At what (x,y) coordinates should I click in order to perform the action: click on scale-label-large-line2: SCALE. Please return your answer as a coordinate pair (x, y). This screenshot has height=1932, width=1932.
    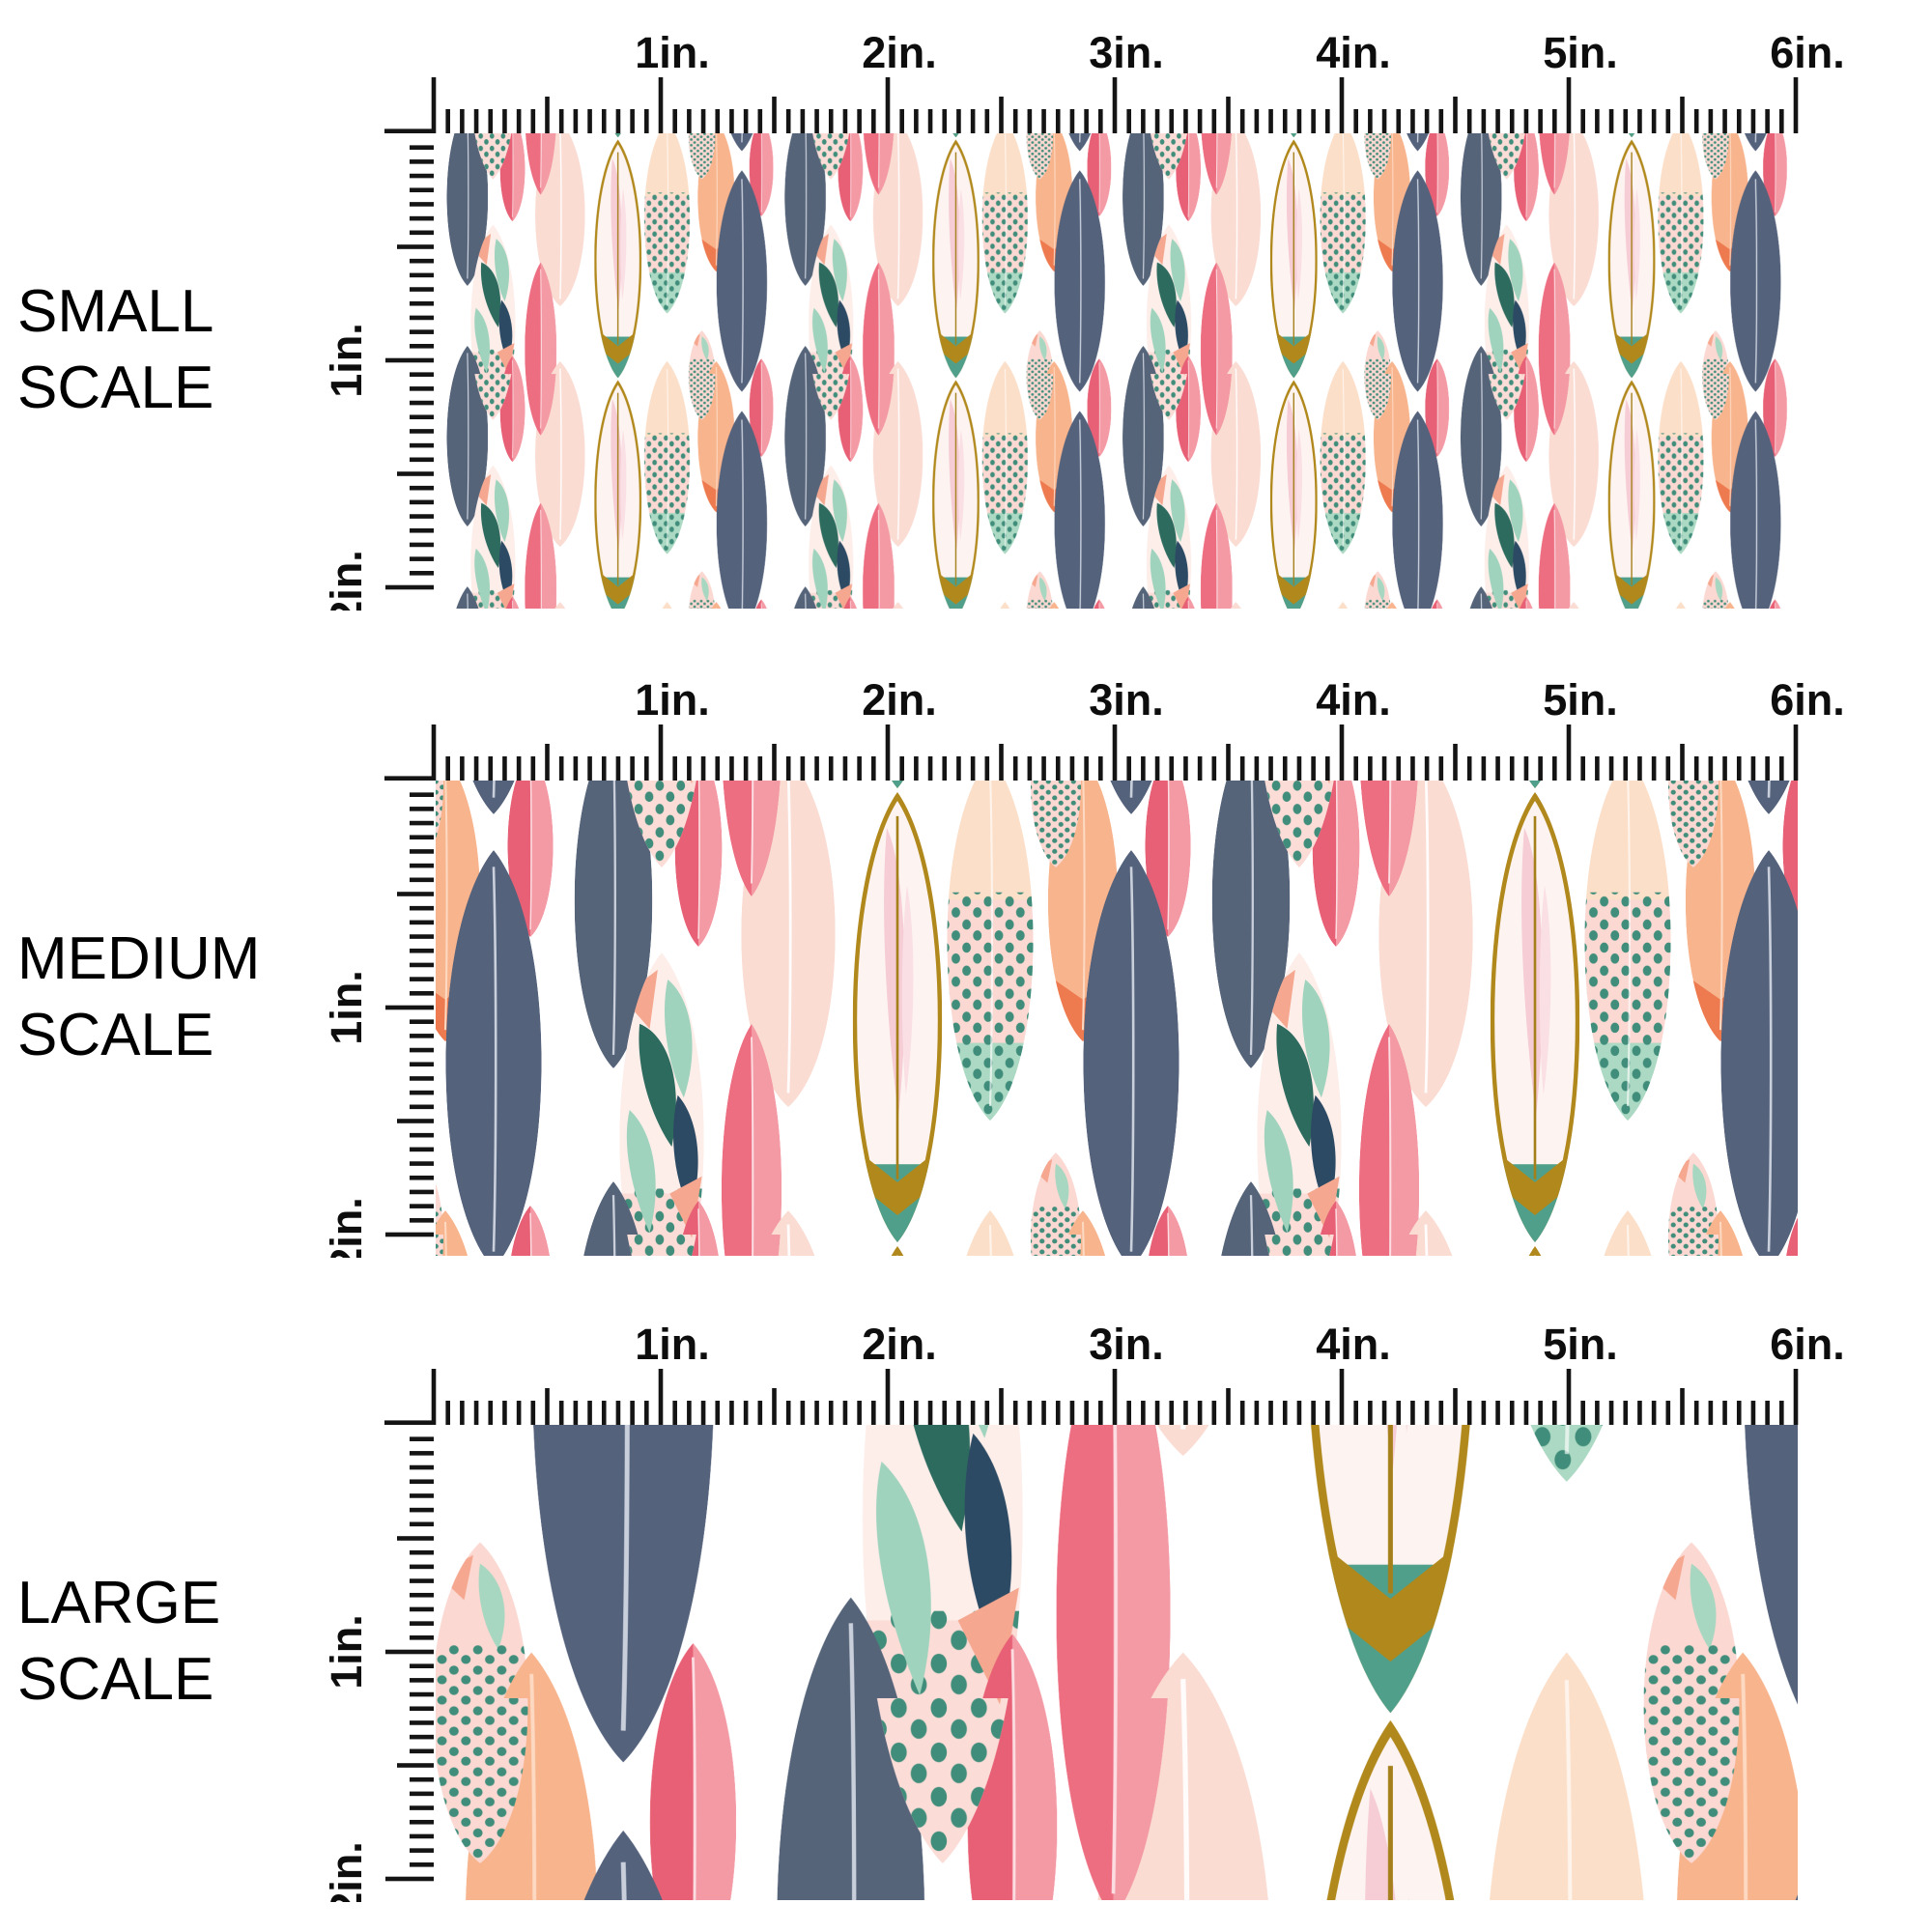
    Looking at the image, I should click on (115, 1679).